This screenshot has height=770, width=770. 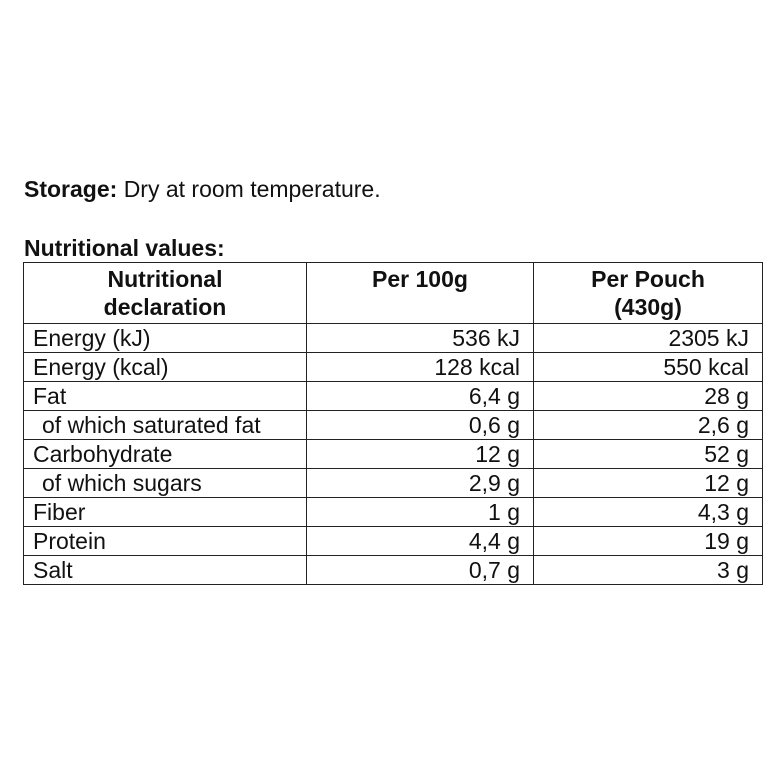 What do you see at coordinates (165, 338) in the screenshot?
I see `nutrient-name-cell: Energy (kJ)` at bounding box center [165, 338].